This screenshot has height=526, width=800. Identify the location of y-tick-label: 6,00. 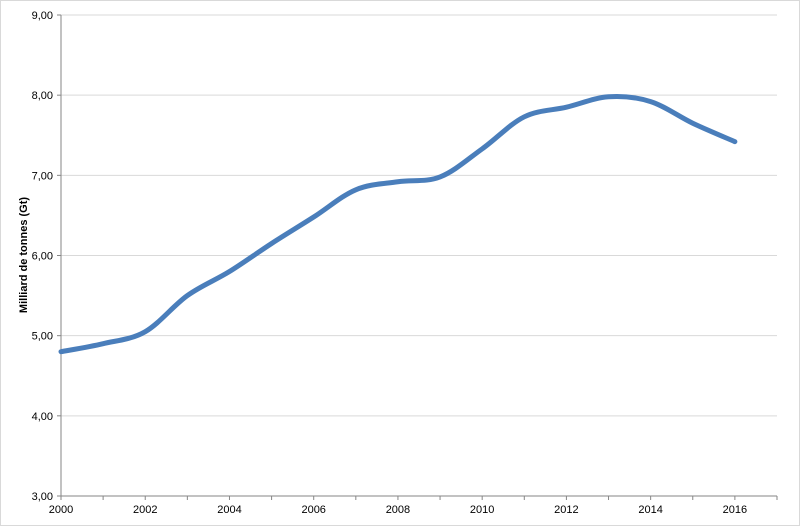
(42, 257).